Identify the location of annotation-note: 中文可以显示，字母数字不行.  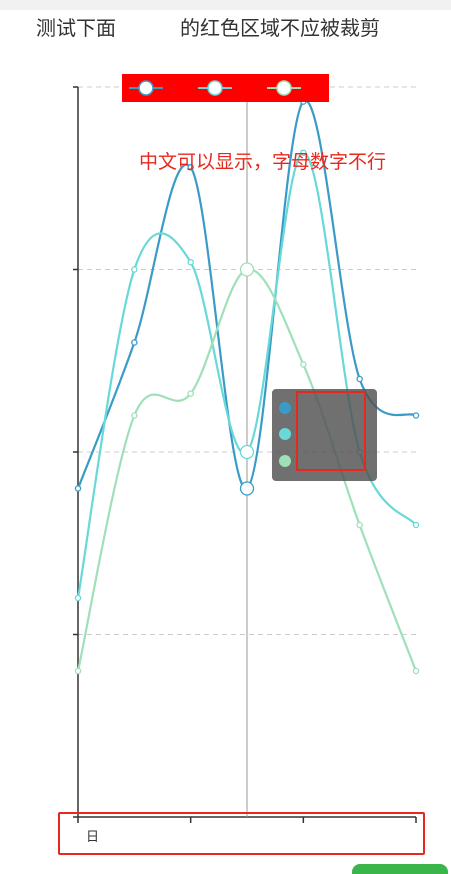
(263, 162).